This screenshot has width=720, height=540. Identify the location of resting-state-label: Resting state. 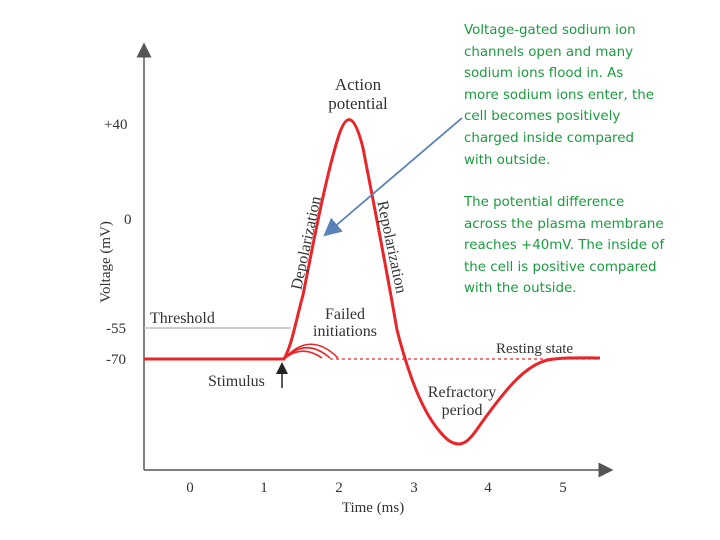
(534, 349).